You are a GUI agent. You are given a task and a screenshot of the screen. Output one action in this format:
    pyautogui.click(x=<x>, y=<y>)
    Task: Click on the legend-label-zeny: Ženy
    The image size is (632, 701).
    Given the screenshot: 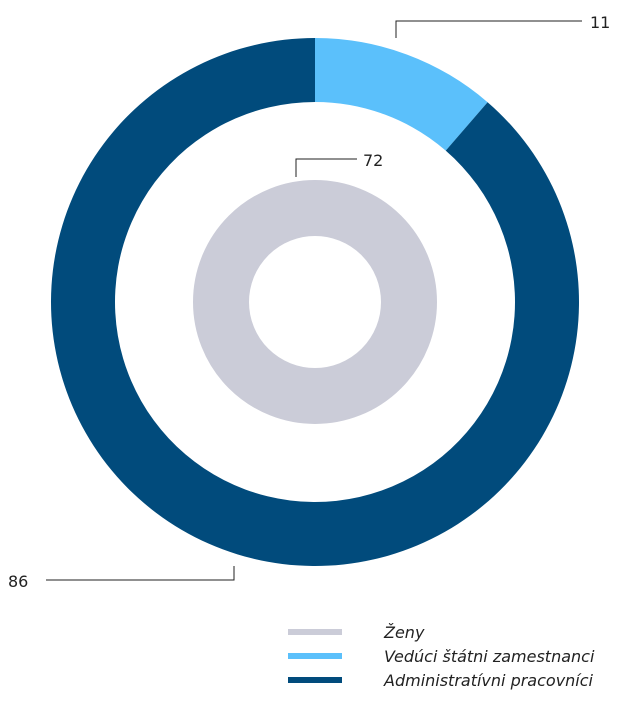 What is the action you would take?
    pyautogui.click(x=404, y=632)
    